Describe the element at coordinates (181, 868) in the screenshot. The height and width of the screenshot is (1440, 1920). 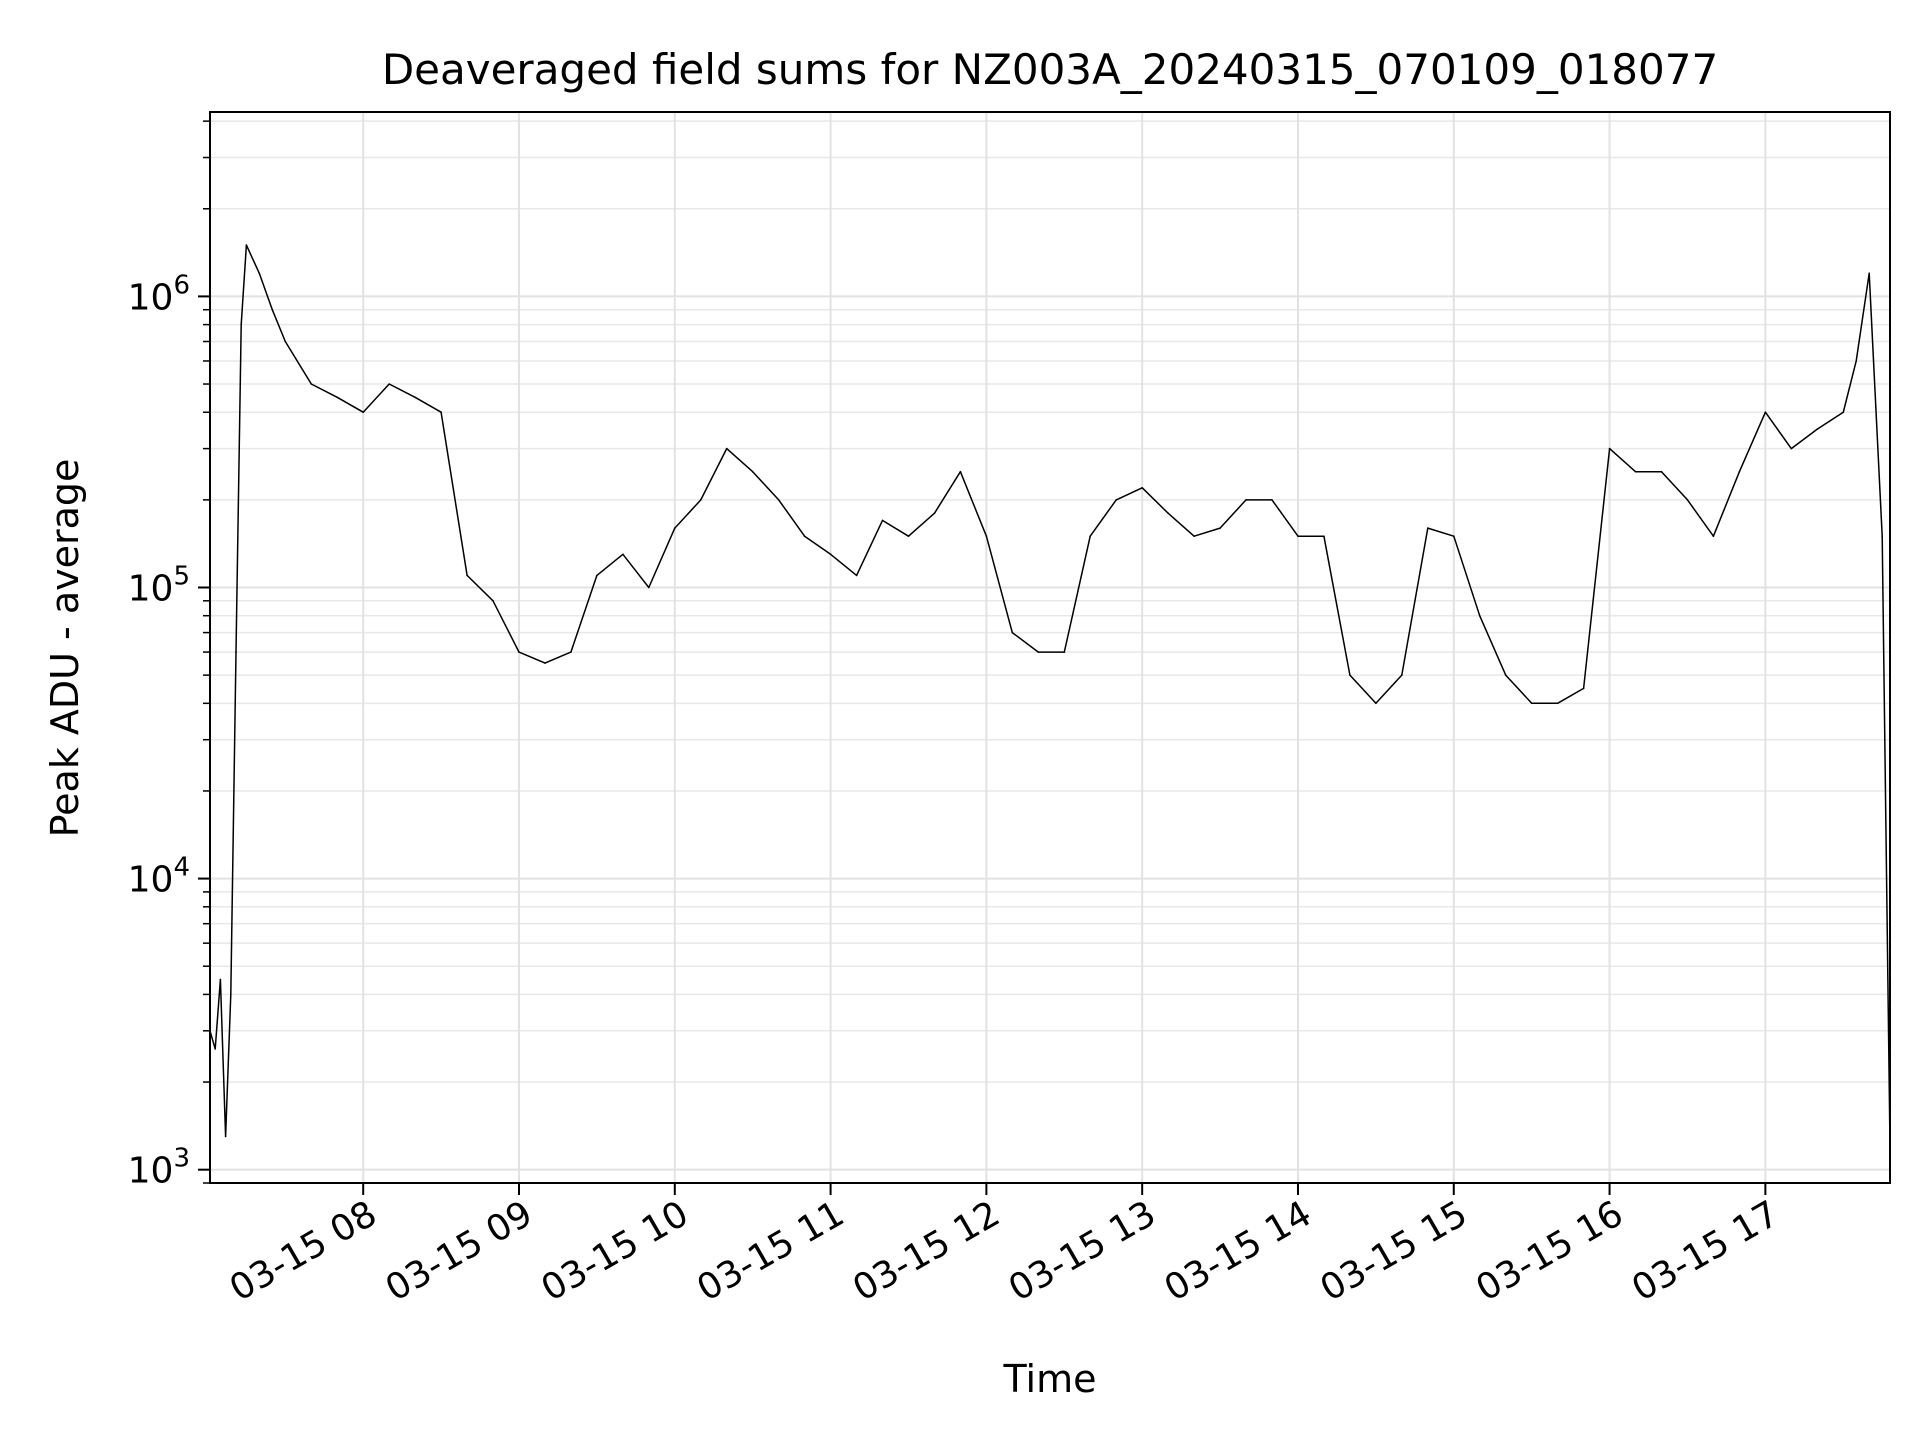
I see `y-tick-exponent: 4` at that location.